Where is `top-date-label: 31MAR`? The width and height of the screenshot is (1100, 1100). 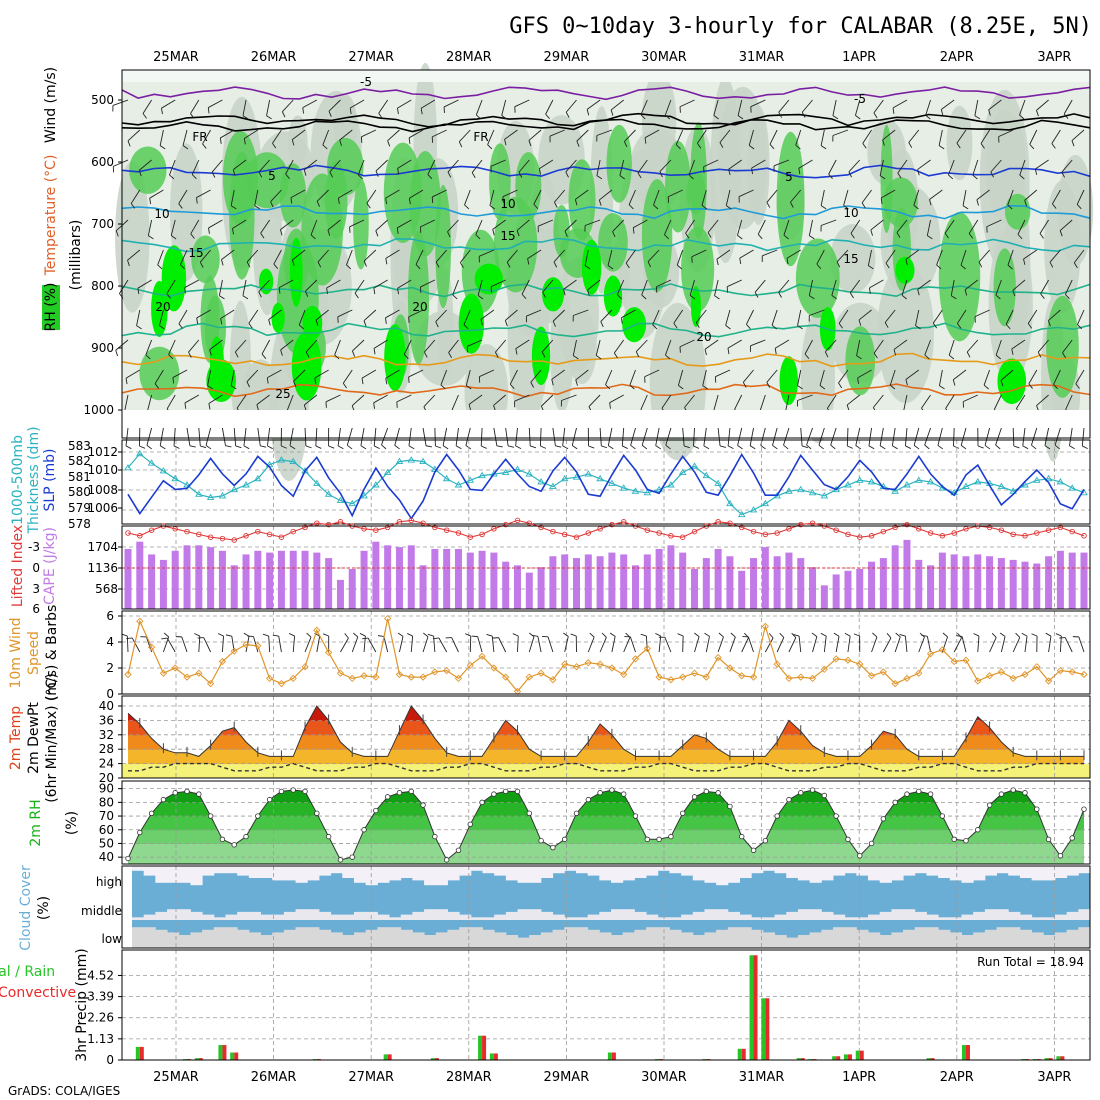
top-date-label: 31MAR is located at coordinates (762, 57).